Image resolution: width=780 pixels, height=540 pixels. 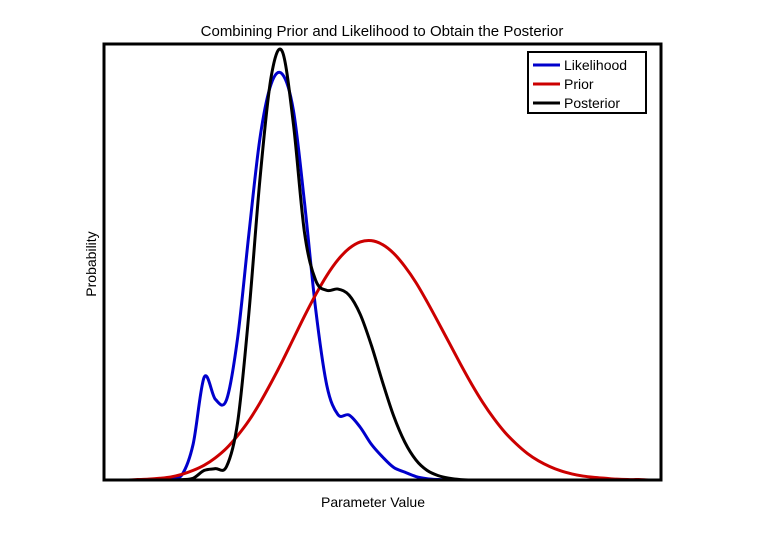 What do you see at coordinates (595, 65) in the screenshot?
I see `legend-label-likelihood: Likelihood` at bounding box center [595, 65].